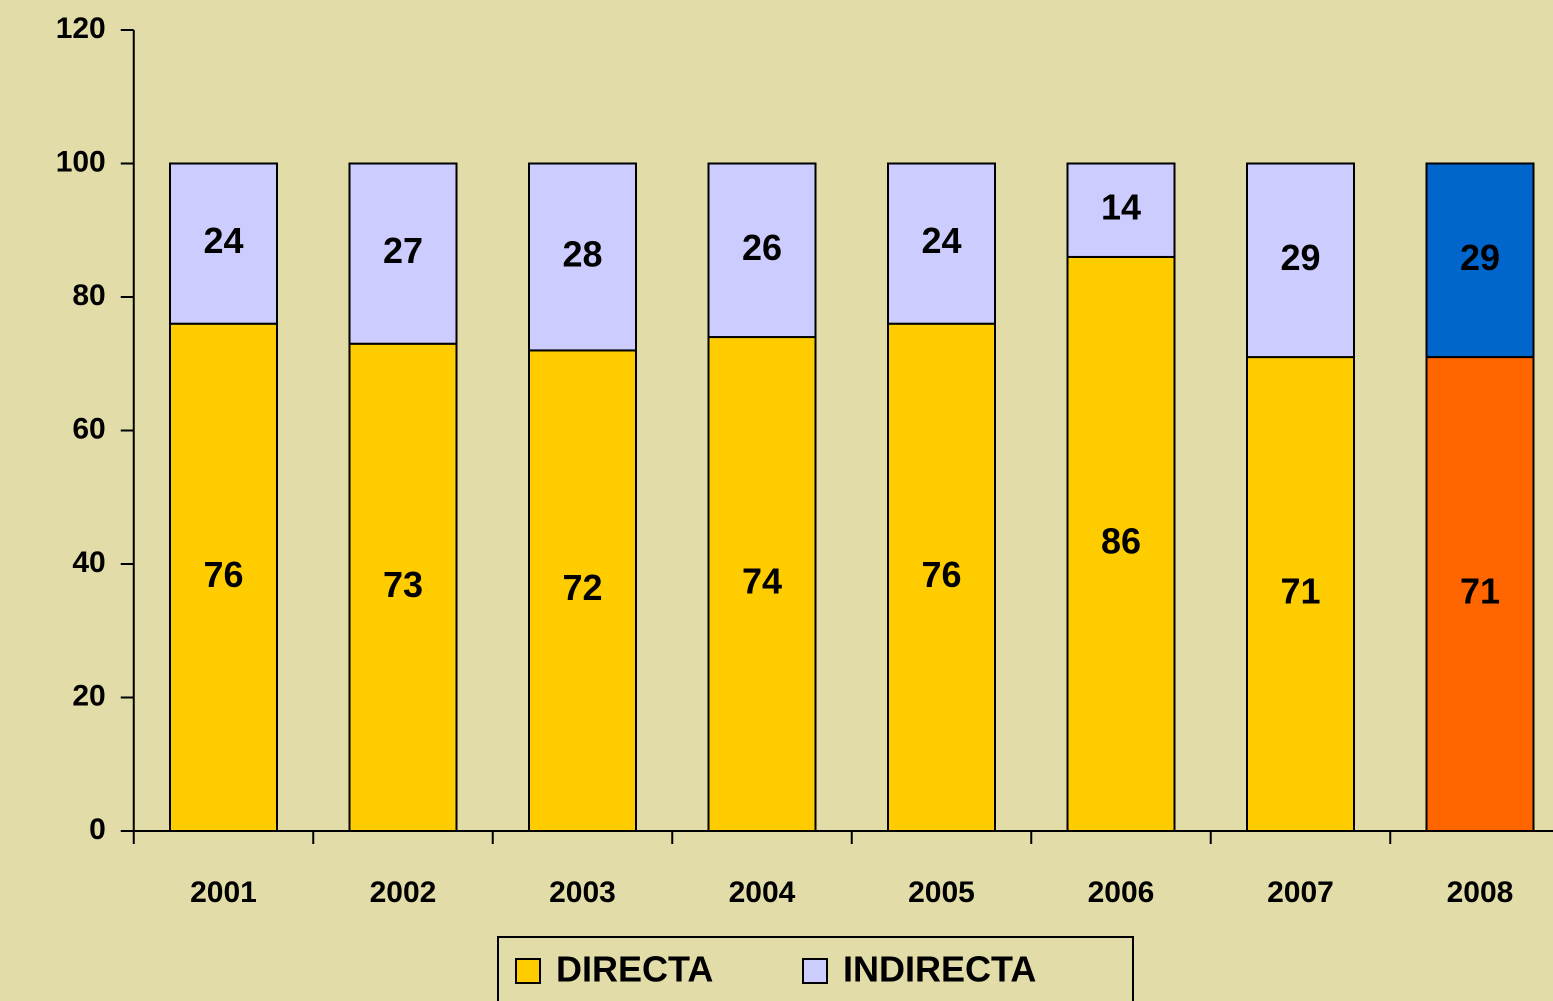 The width and height of the screenshot is (1553, 1001). I want to click on legend-label: DIRECTA, so click(634, 969).